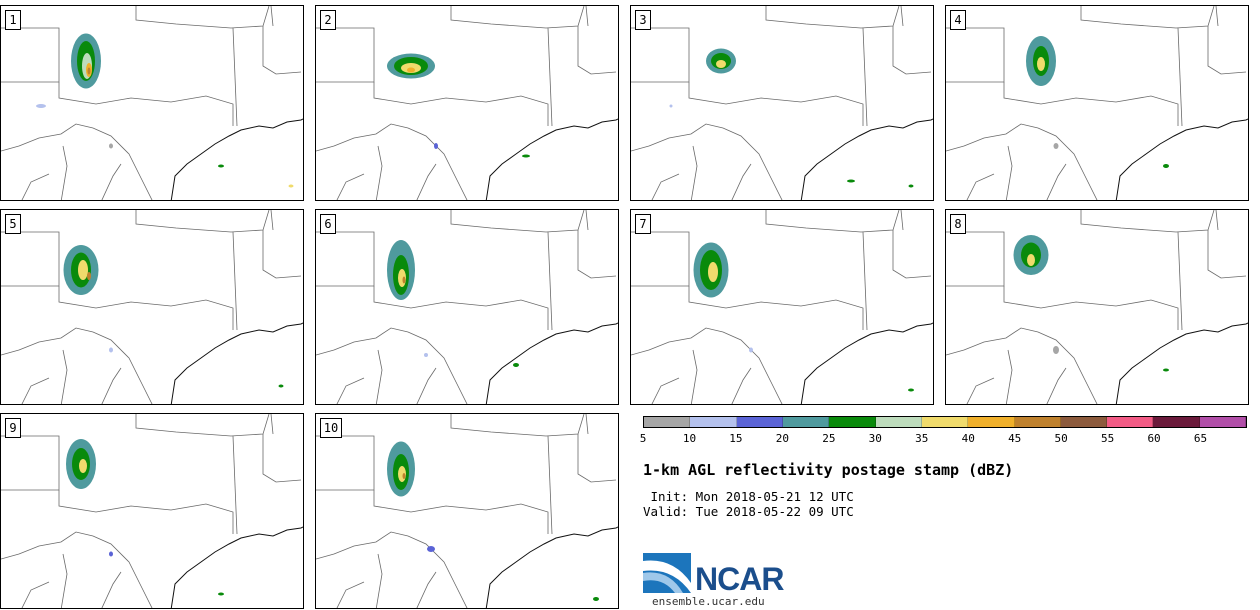  What do you see at coordinates (958, 20) in the screenshot?
I see `member-label: 4` at bounding box center [958, 20].